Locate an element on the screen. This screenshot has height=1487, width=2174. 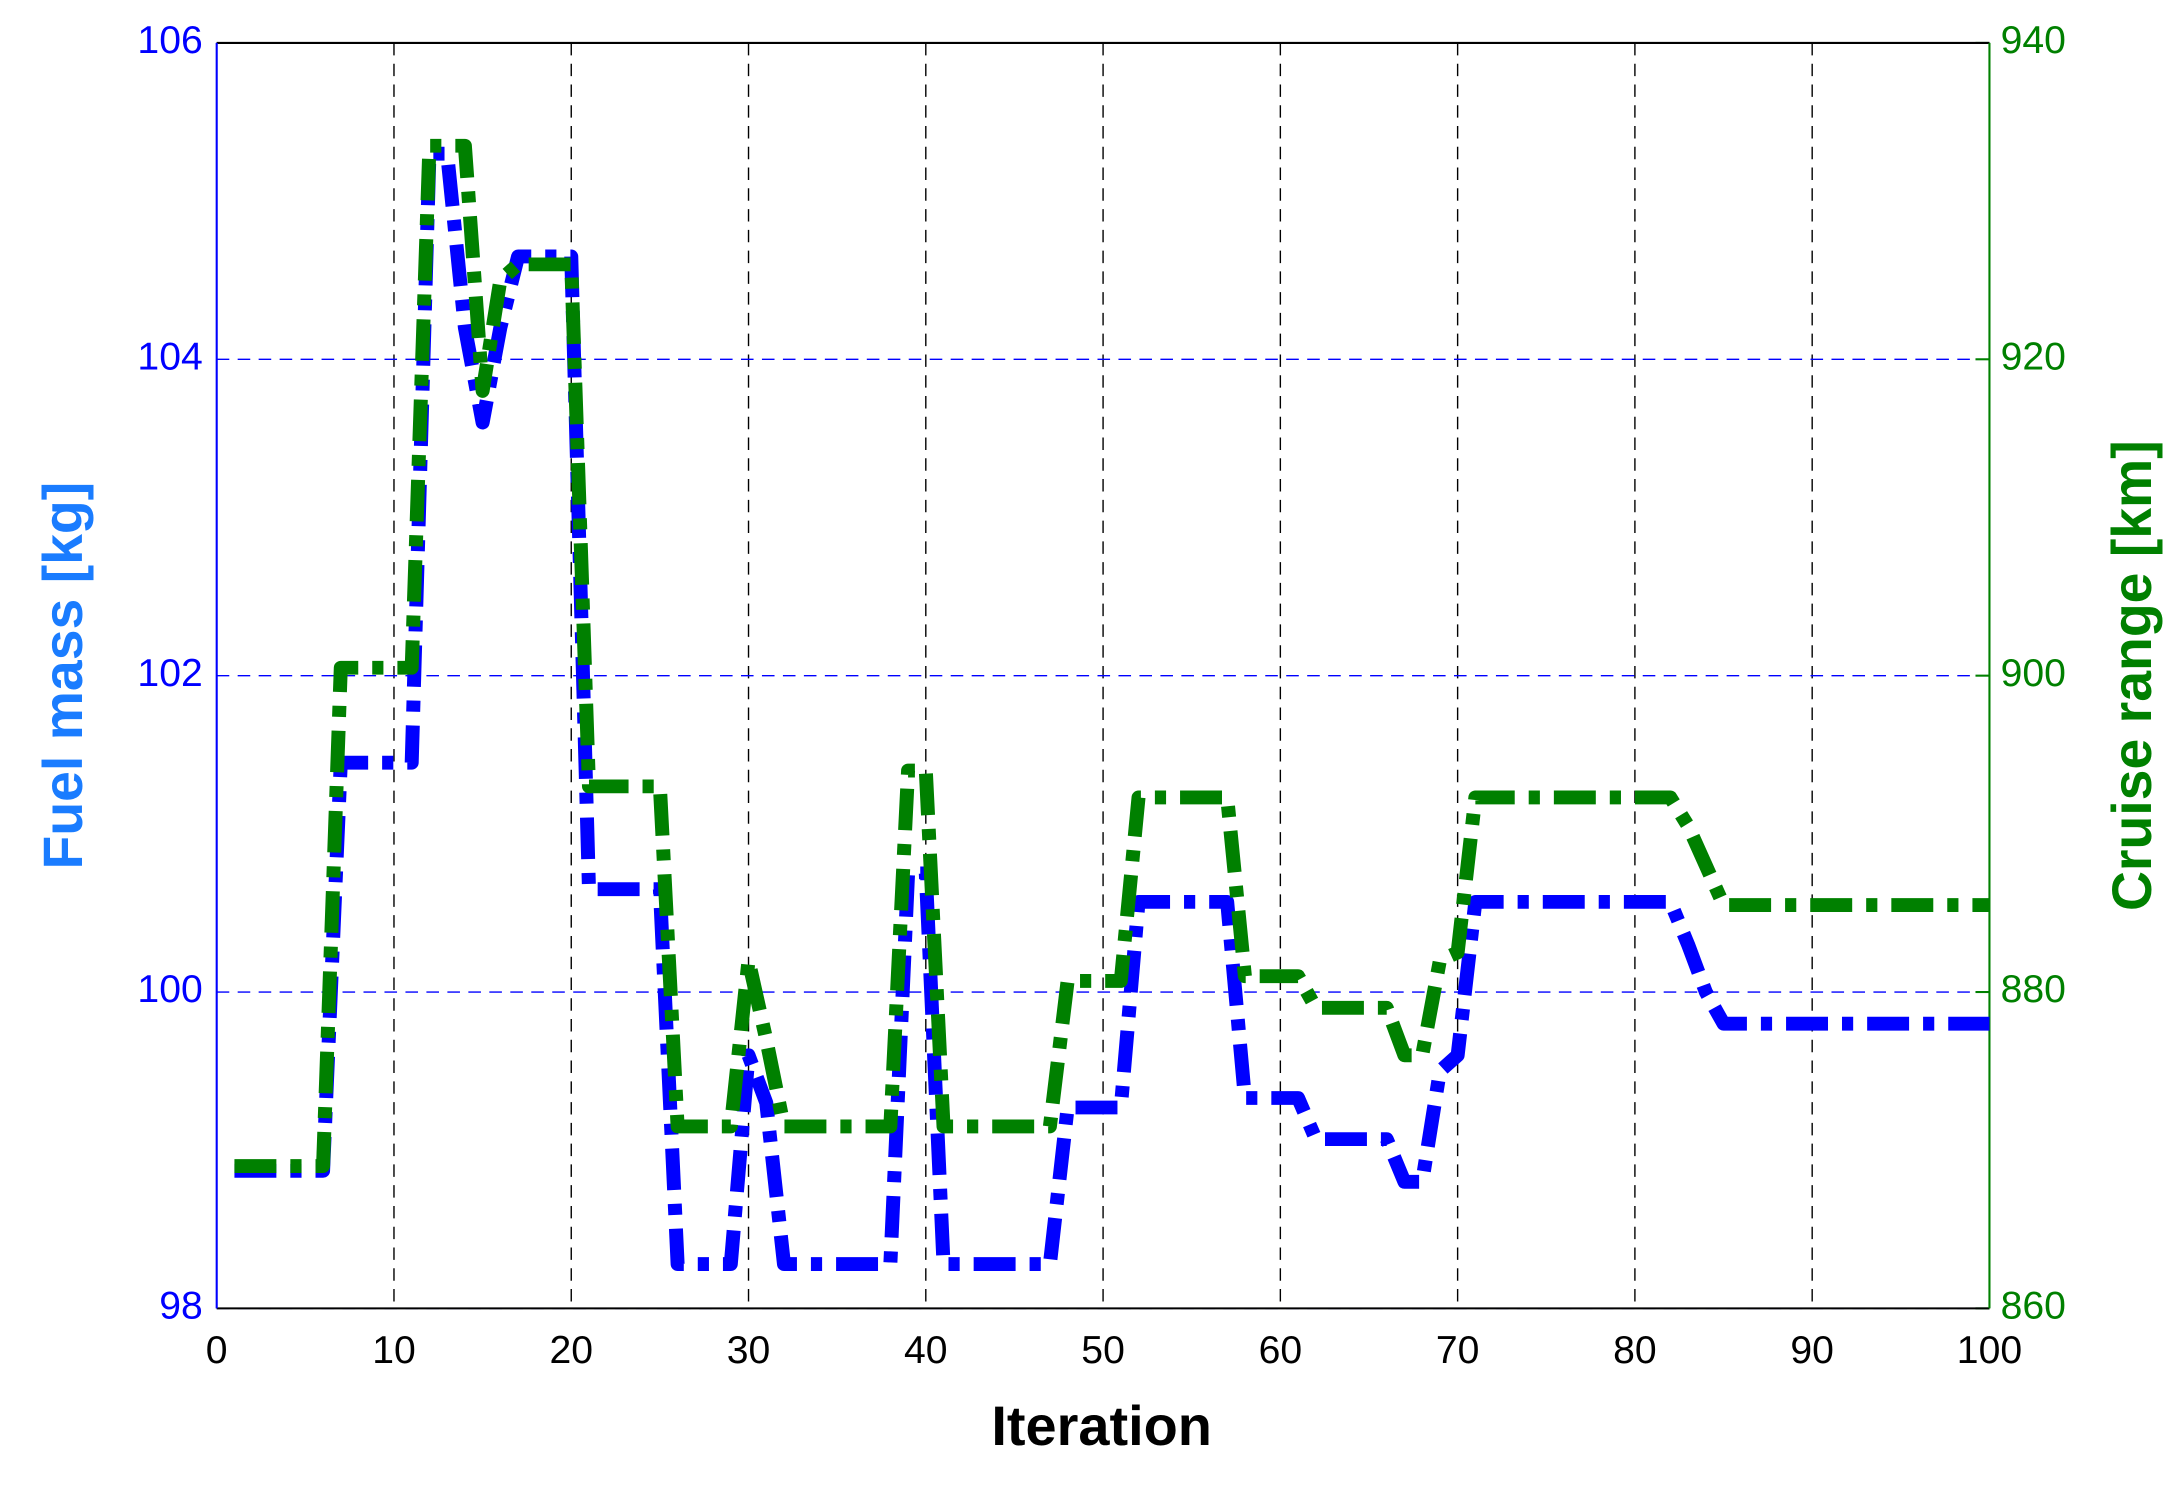
x-tick-label: 50 is located at coordinates (1103, 1350).